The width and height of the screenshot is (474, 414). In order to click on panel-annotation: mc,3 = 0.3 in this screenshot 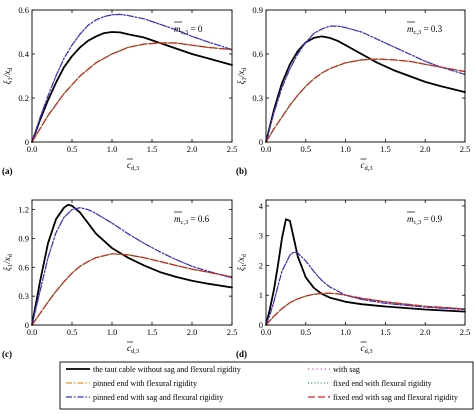, I will do `click(425, 30)`.